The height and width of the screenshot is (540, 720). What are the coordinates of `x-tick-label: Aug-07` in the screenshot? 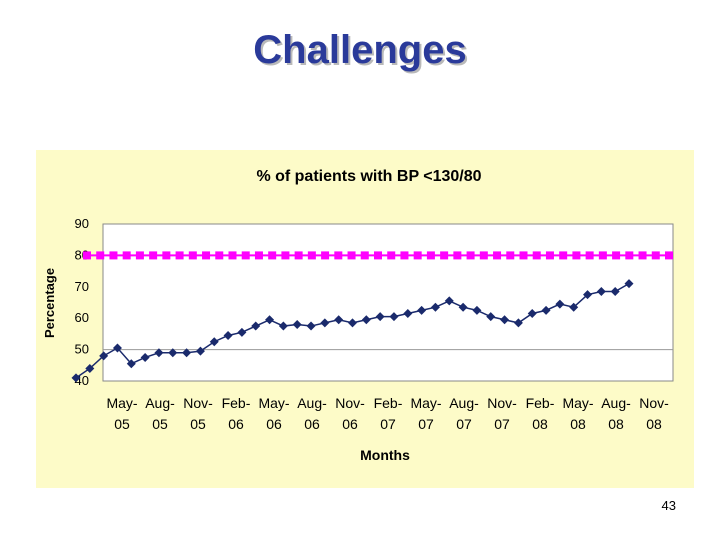 It's located at (464, 413).